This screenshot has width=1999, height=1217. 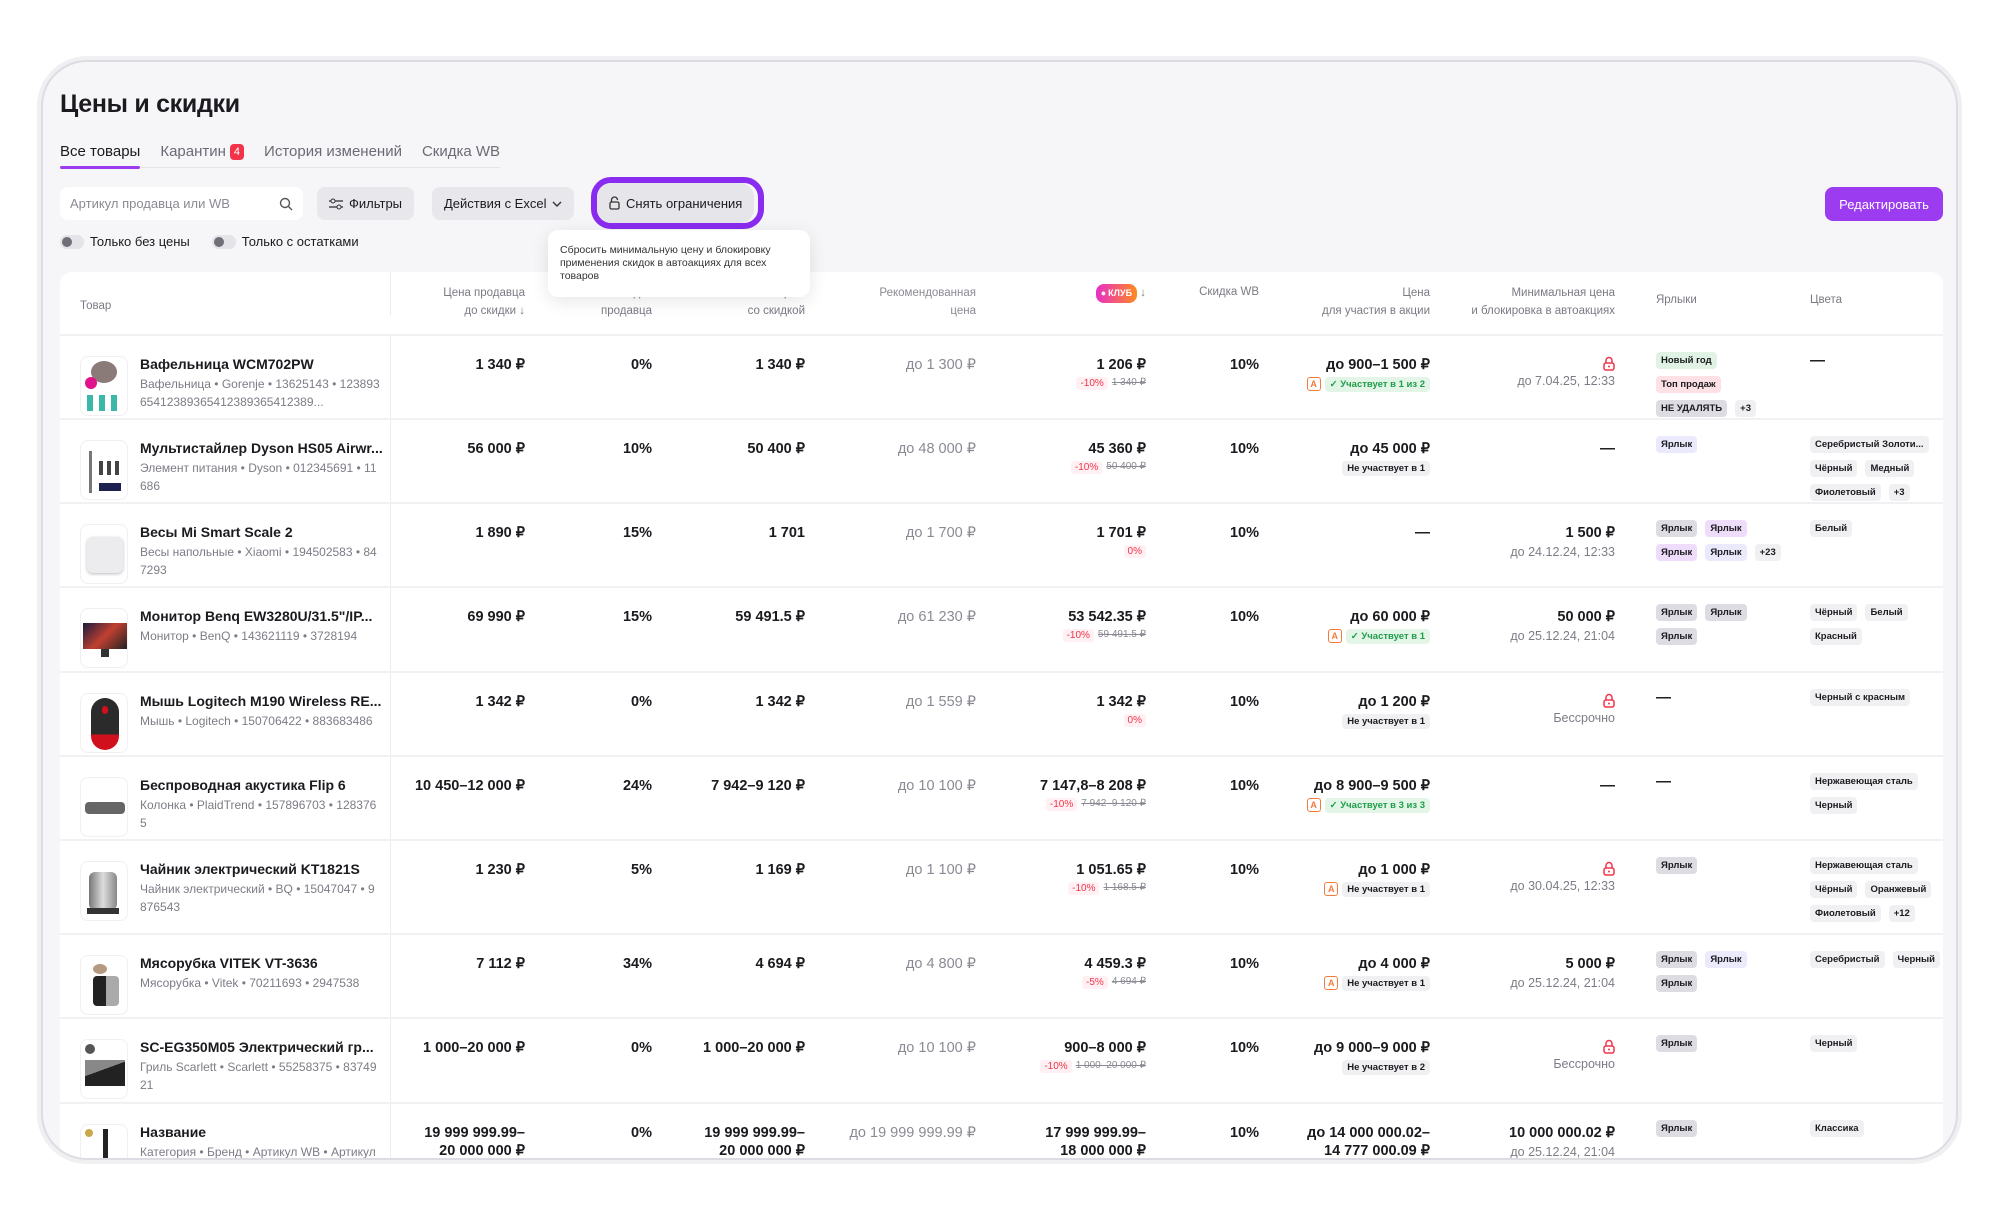 What do you see at coordinates (366, 203) in the screenshot?
I see `filters-button: Фильтры` at bounding box center [366, 203].